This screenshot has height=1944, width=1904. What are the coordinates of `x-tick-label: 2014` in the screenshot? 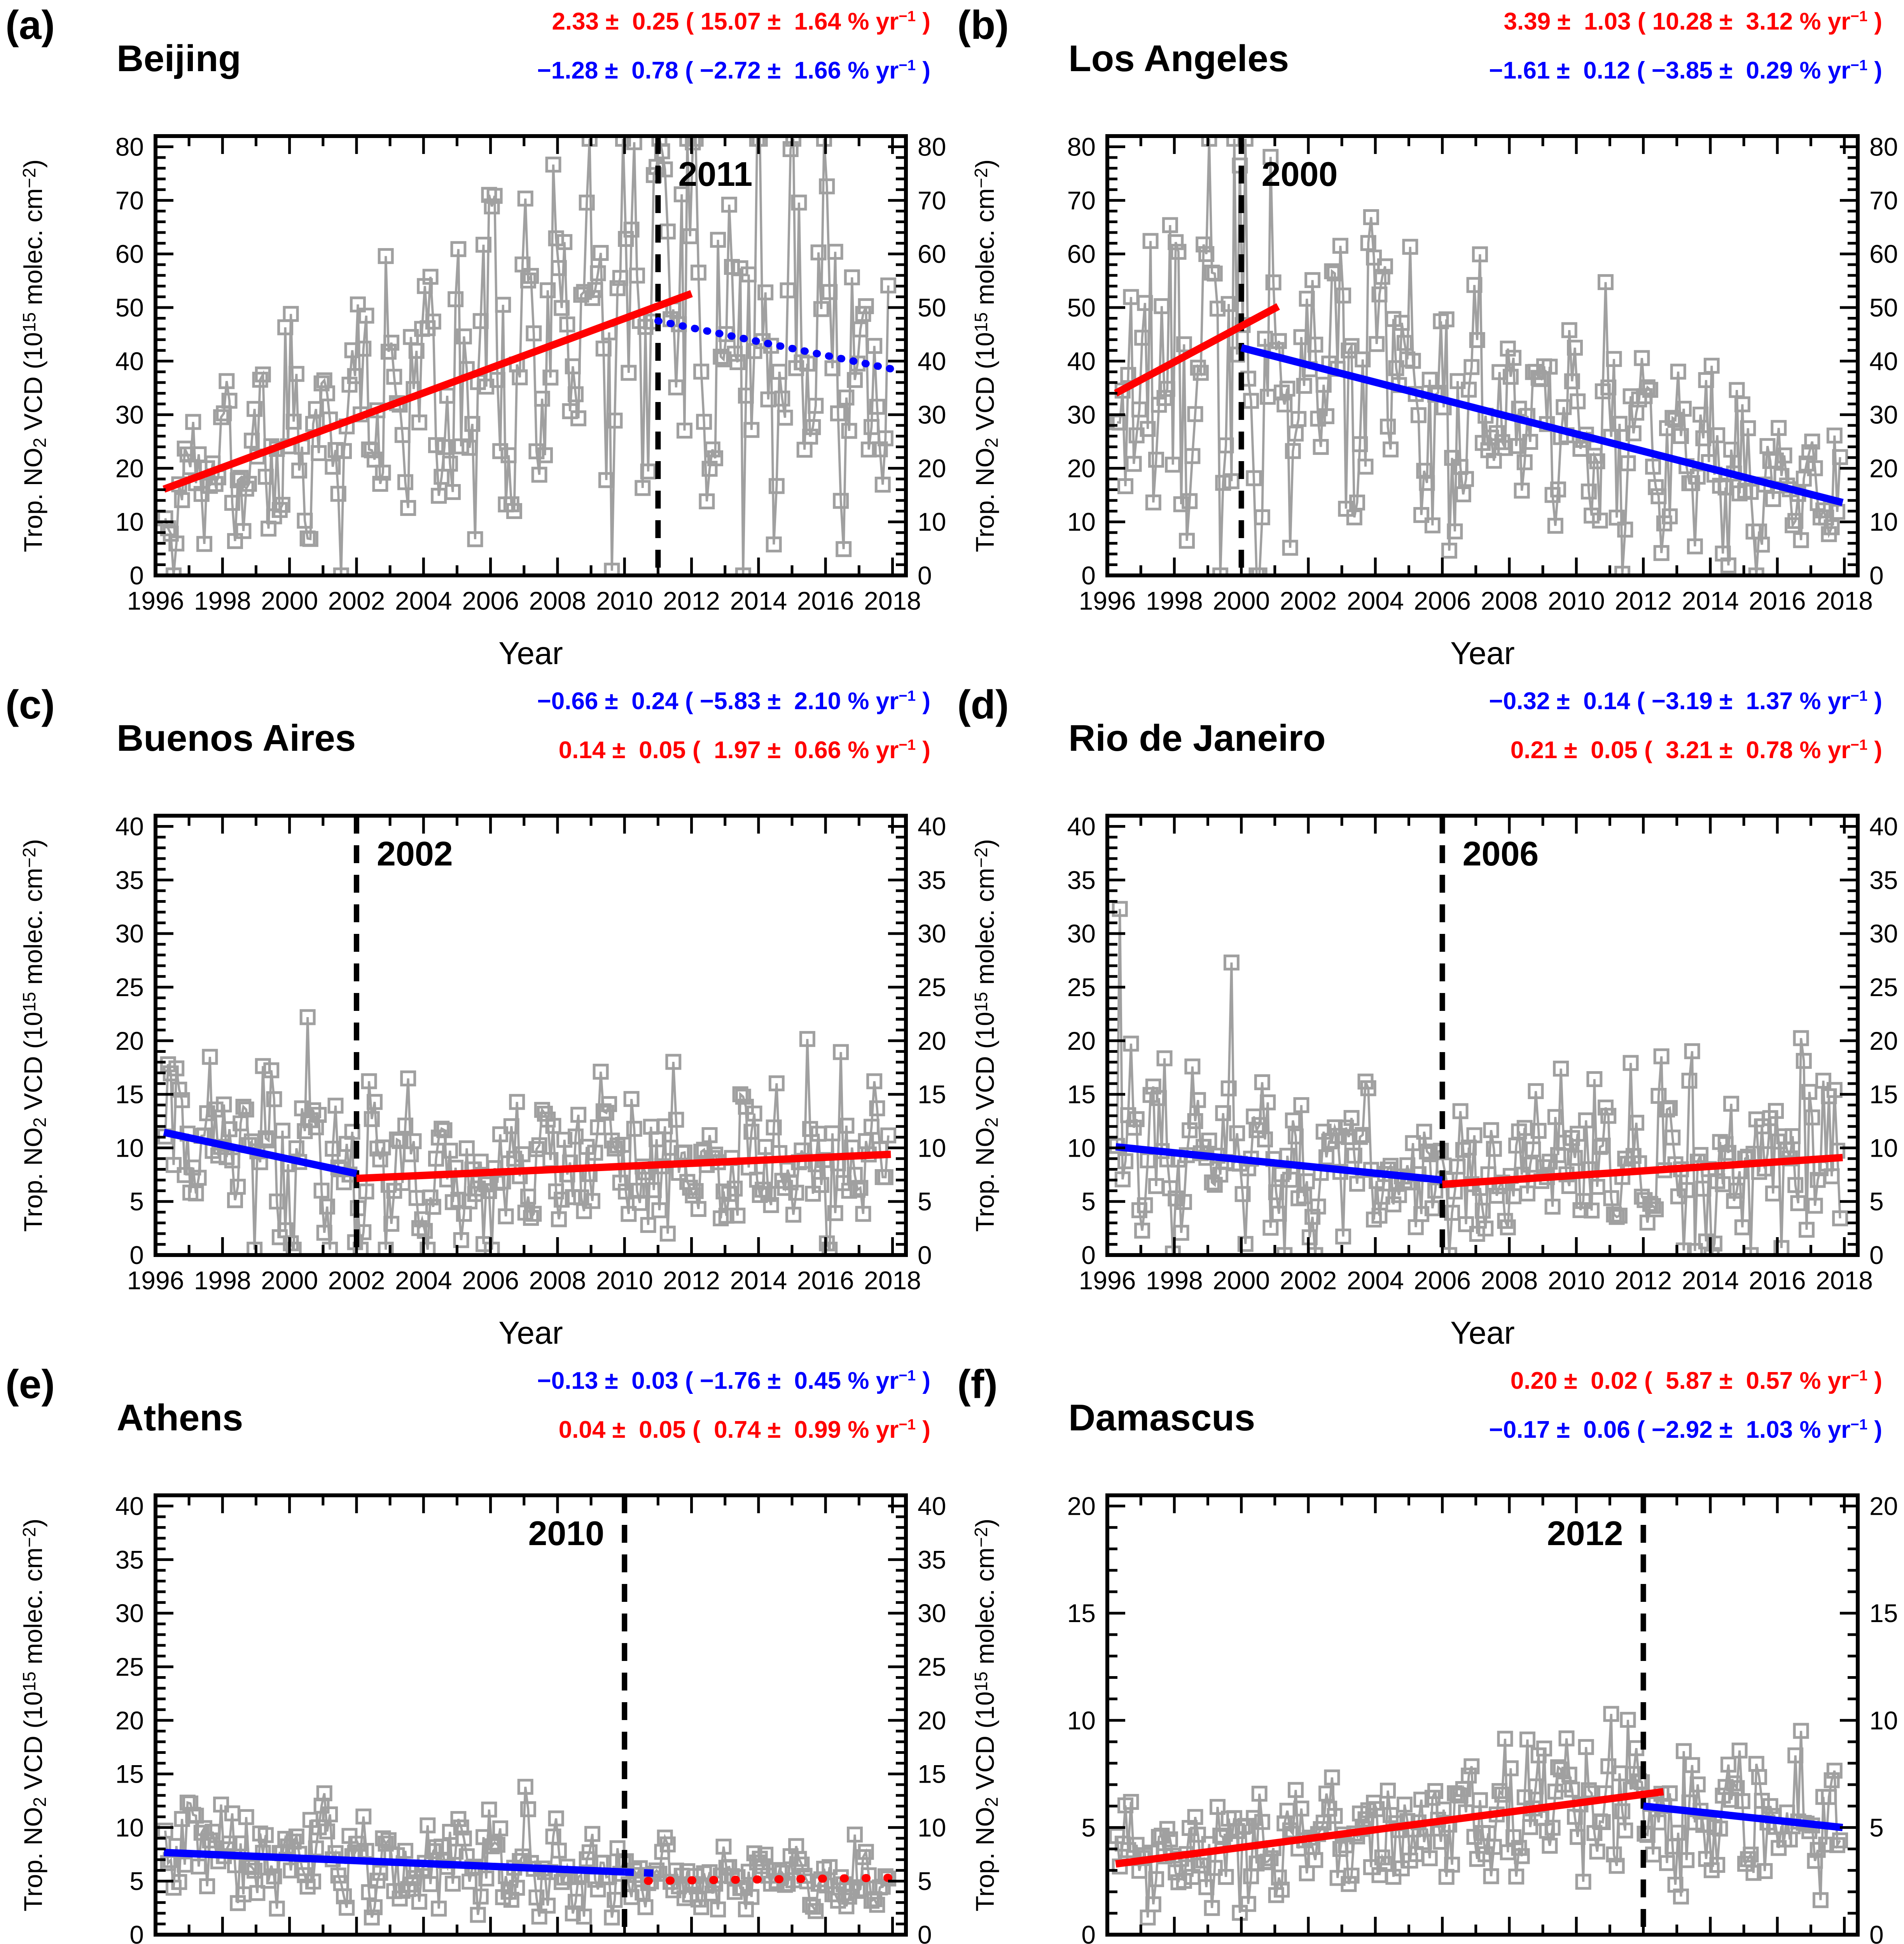 It's located at (1710, 600).